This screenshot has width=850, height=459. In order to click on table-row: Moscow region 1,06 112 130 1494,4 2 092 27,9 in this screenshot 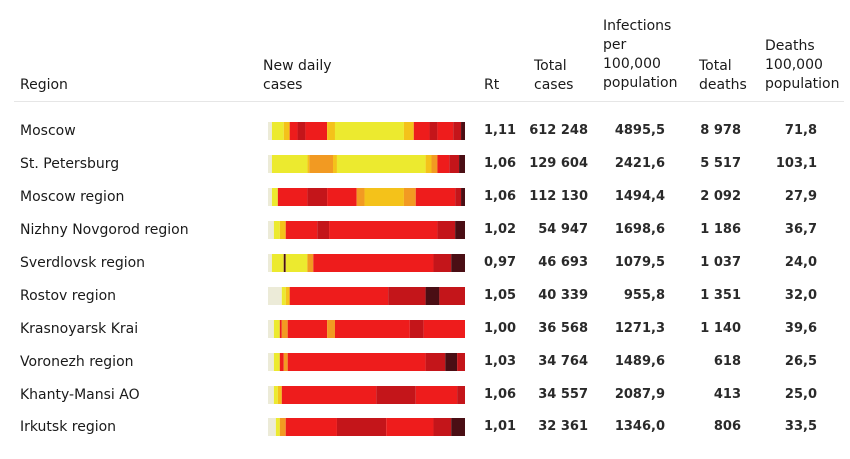, I will do `click(425, 201)`.